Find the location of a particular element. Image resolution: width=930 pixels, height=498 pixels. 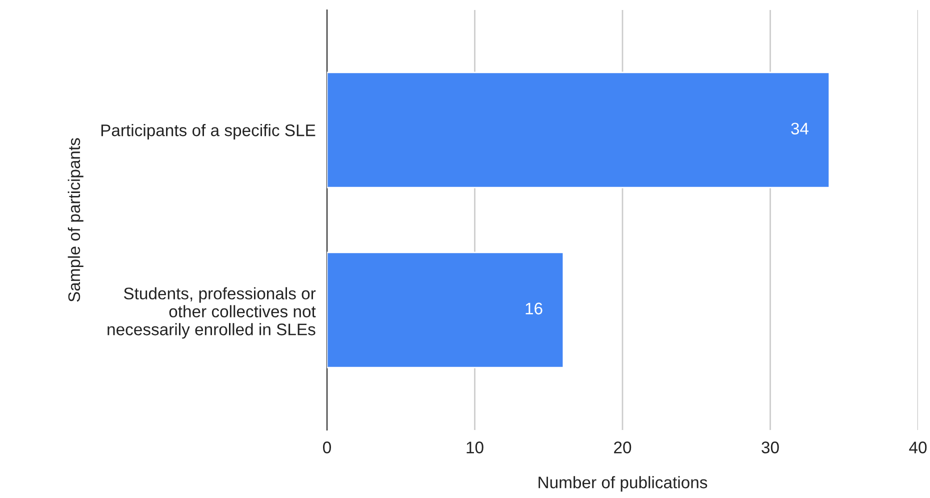

y-tick-label: Participants of a specific SLE is located at coordinates (208, 132).